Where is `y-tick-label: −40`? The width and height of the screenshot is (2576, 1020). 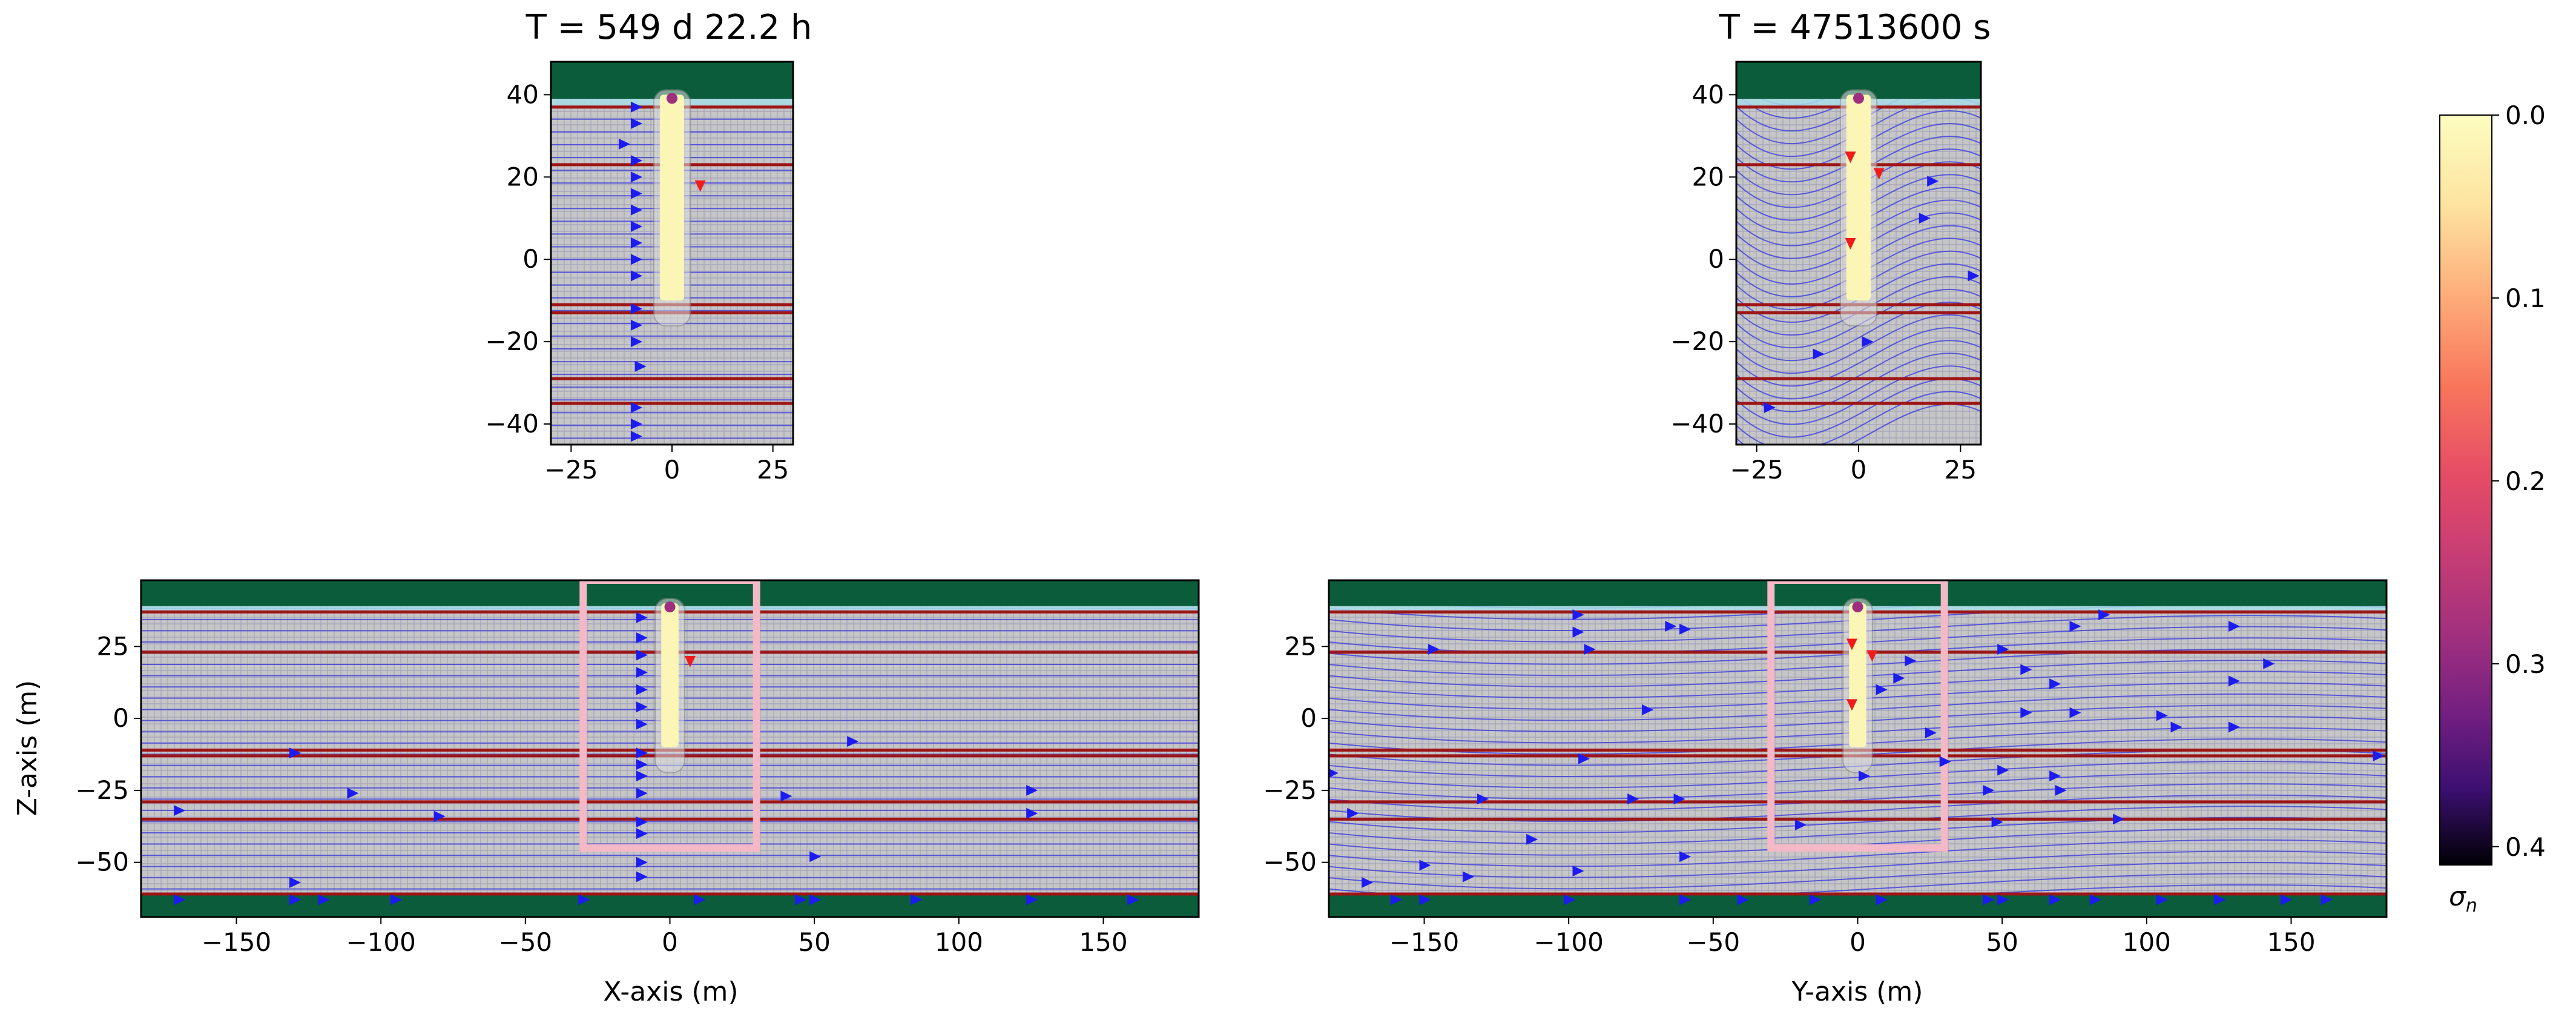
y-tick-label: −40 is located at coordinates (512, 424).